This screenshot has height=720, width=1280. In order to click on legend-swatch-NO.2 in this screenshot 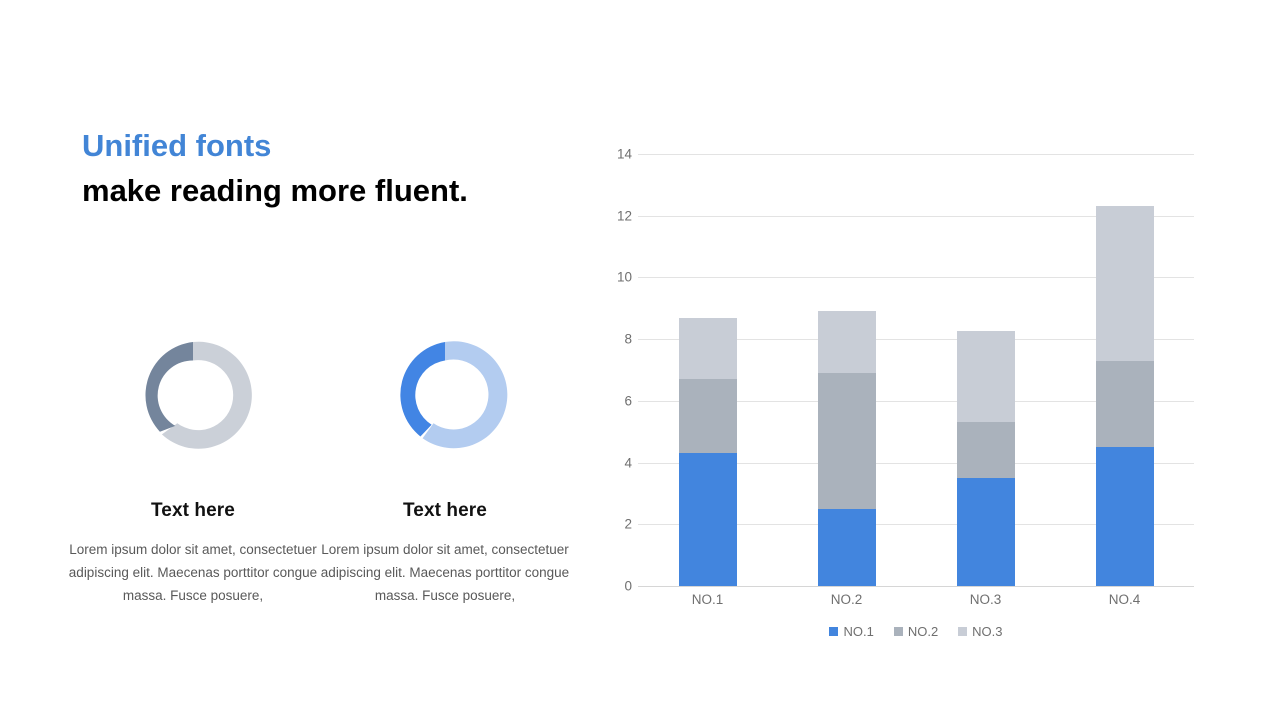, I will do `click(898, 631)`.